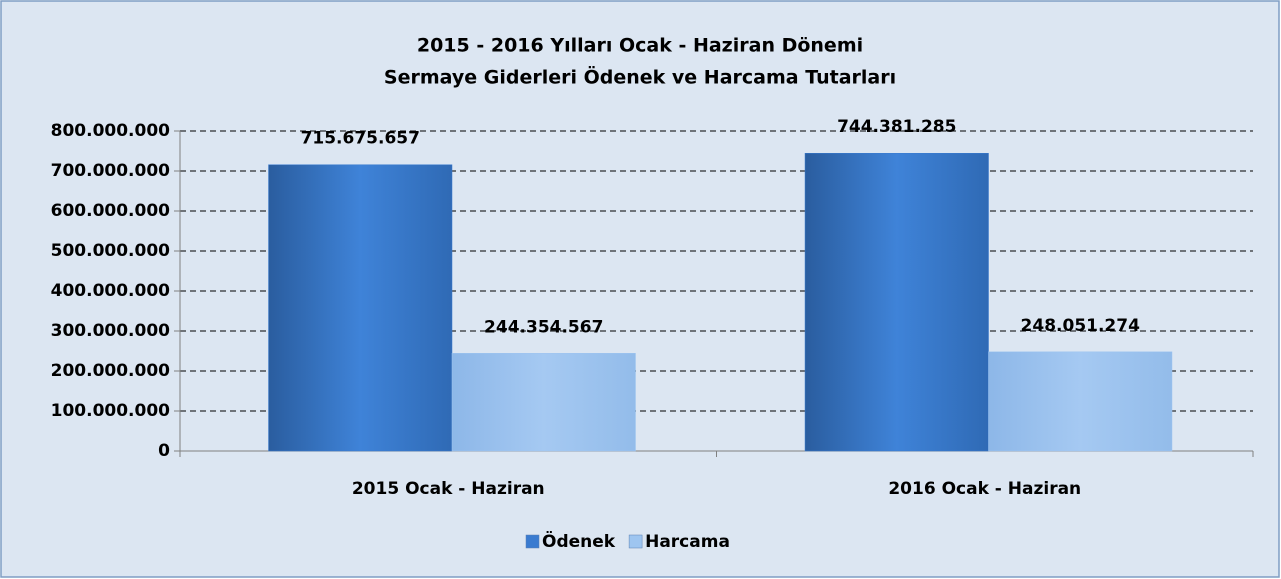 This screenshot has width=1281, height=579. Describe the element at coordinates (543, 327) in the screenshot. I see `data-label: 244.354.567` at that location.